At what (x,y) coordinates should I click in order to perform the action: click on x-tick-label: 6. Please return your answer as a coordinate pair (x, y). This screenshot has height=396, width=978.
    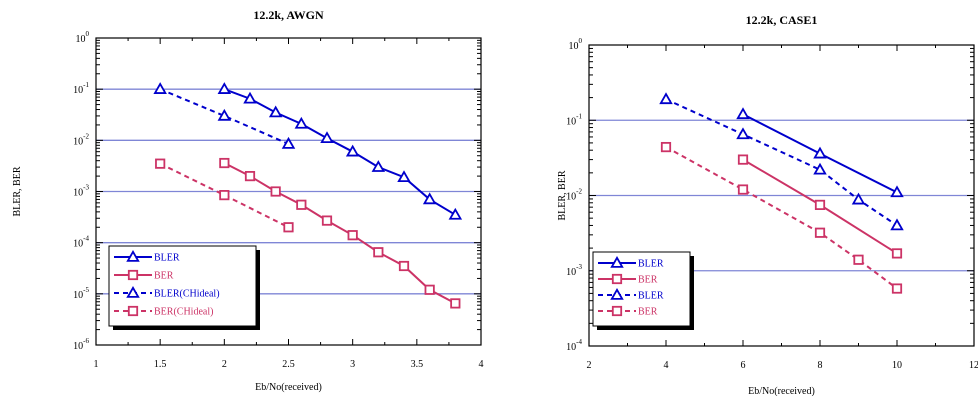
    Looking at the image, I should click on (743, 365).